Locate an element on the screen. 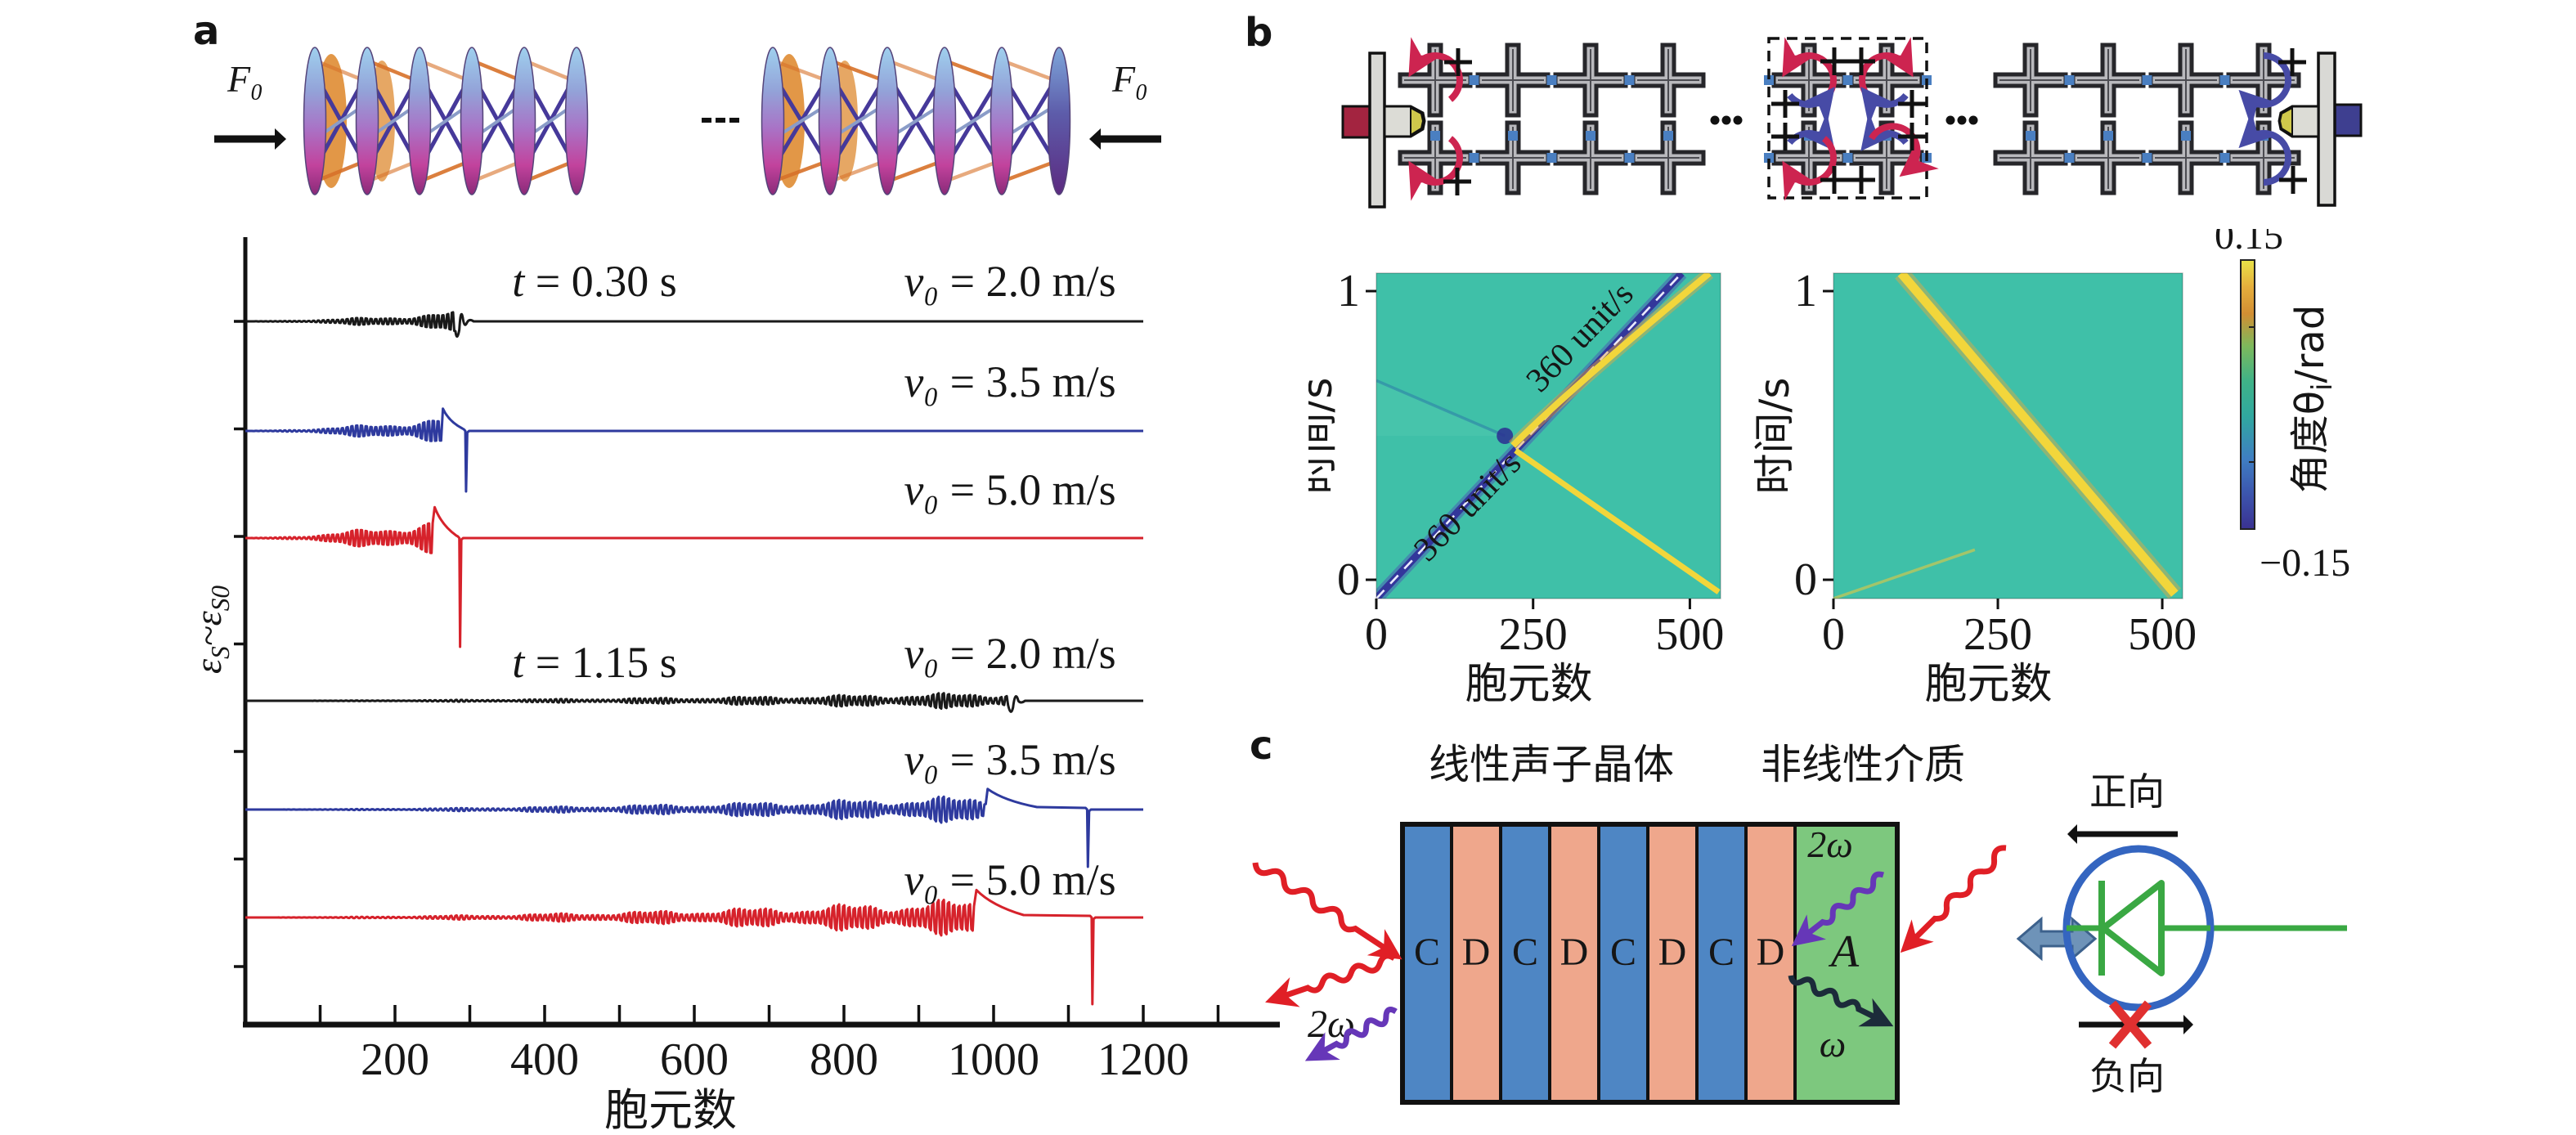 The image size is (2576, 1135). panel-a-label: a is located at coordinates (207, 31).